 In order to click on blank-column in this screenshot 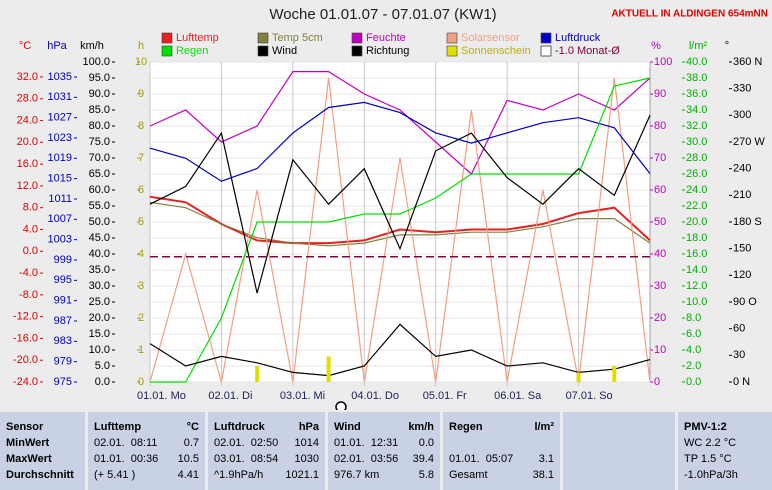, I will do `click(619, 451)`.